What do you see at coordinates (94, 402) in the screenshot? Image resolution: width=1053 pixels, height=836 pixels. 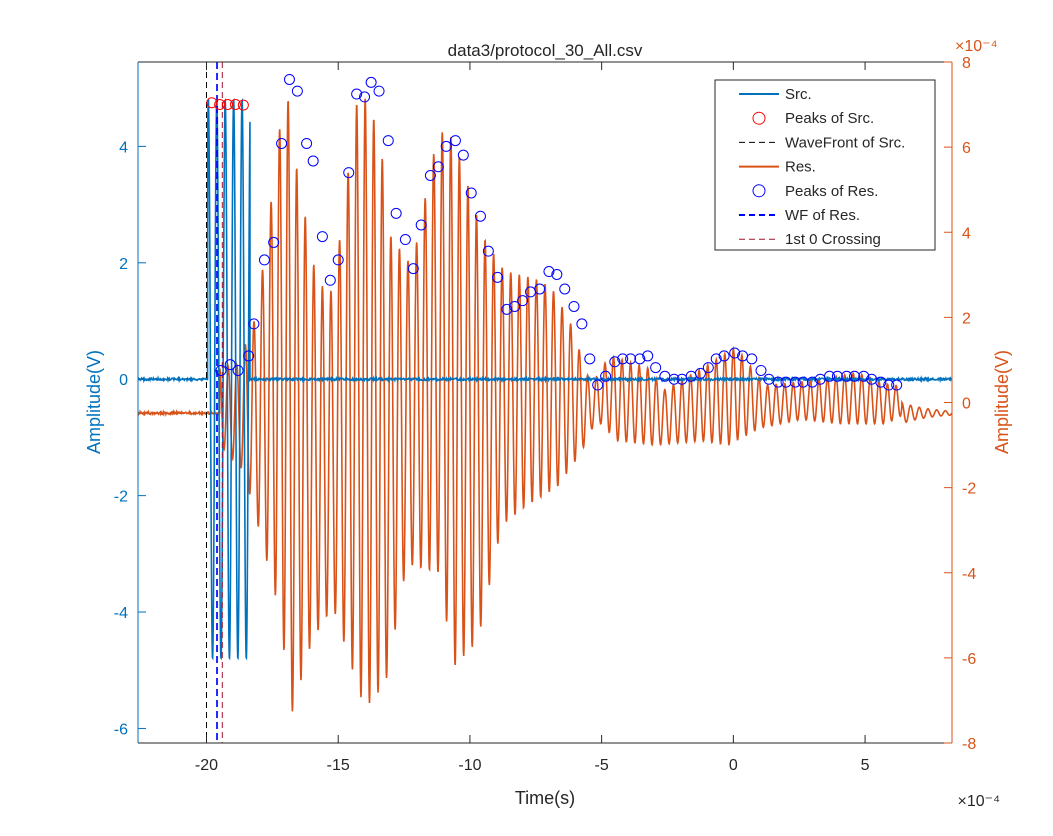 I see `y-left-axis-label: Amplitude(V)` at bounding box center [94, 402].